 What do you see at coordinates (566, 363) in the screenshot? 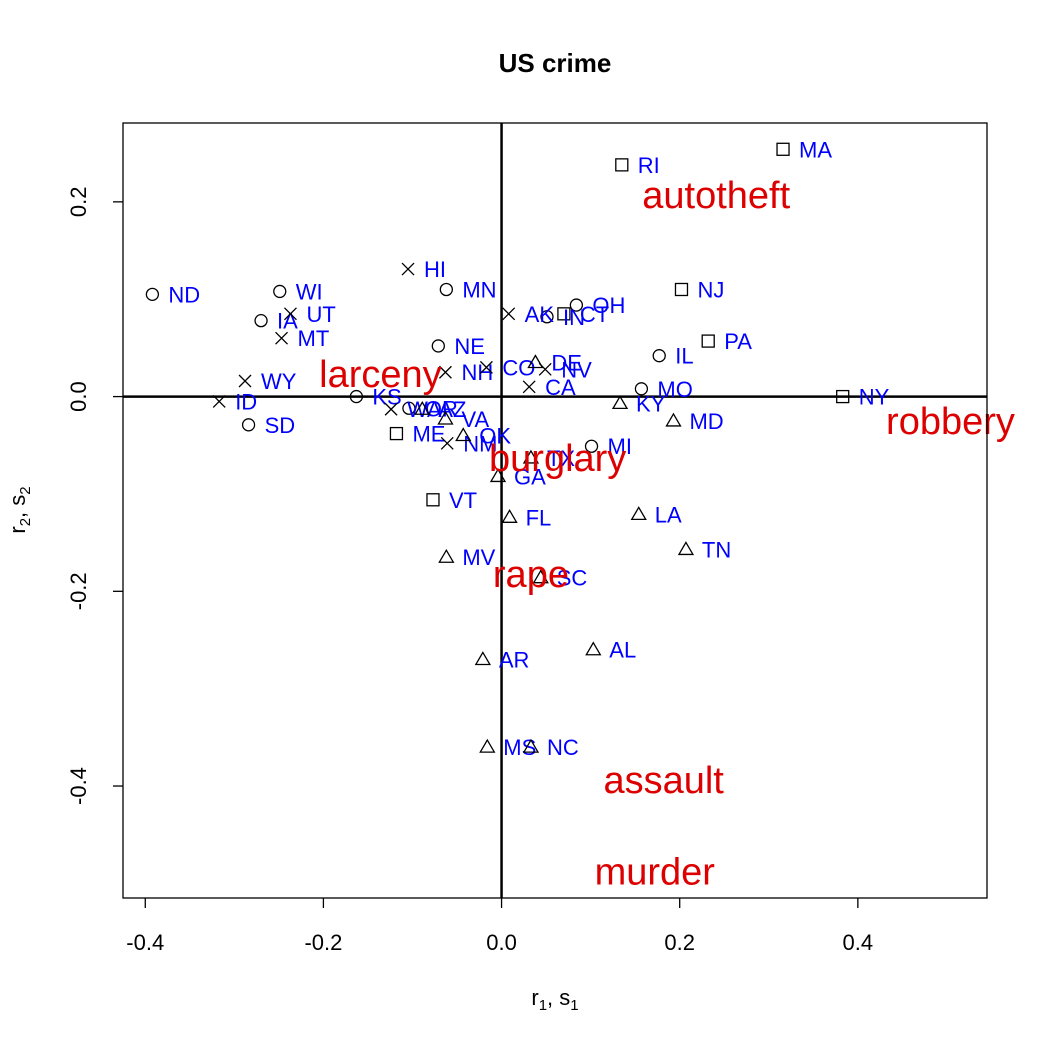
I see `point-label-de: DE` at bounding box center [566, 363].